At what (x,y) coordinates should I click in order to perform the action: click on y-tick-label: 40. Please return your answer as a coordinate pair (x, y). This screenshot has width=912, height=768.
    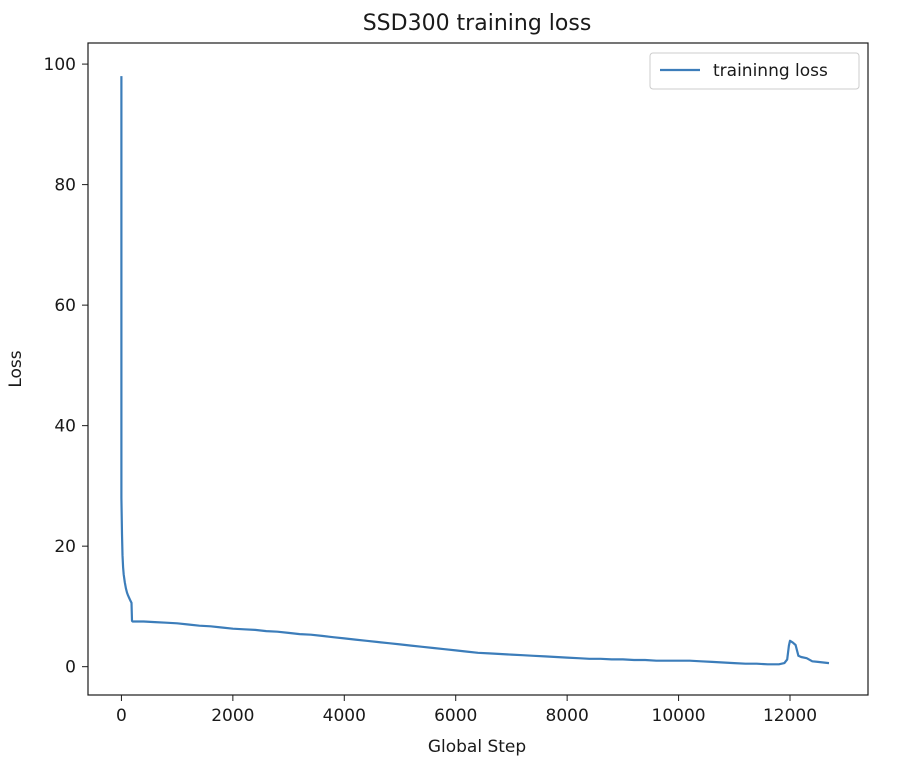
    Looking at the image, I should click on (65, 427).